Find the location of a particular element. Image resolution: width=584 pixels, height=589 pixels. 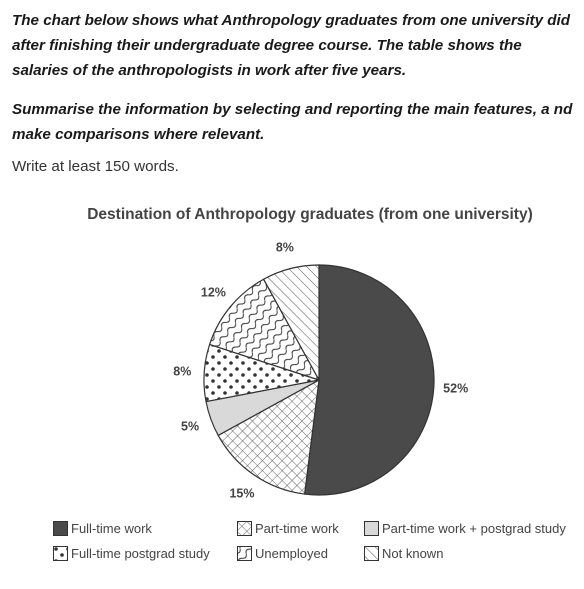

legend-label-part-time-work-postgrad-study: Part-time work + postgrad study is located at coordinates (474, 528).